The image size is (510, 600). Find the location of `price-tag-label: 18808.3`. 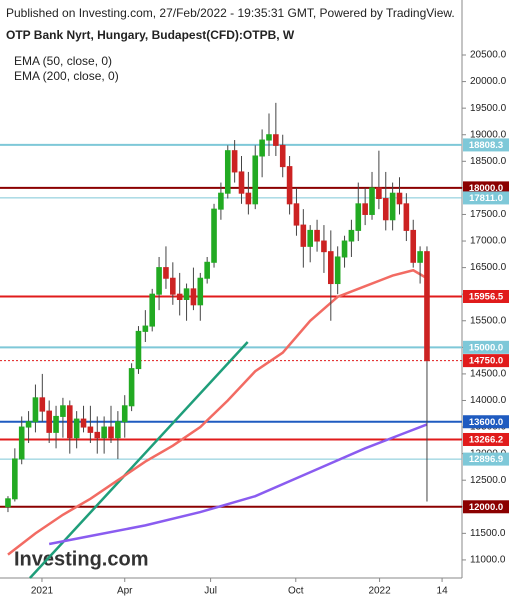

price-tag-label: 18808.3 is located at coordinates (486, 145).